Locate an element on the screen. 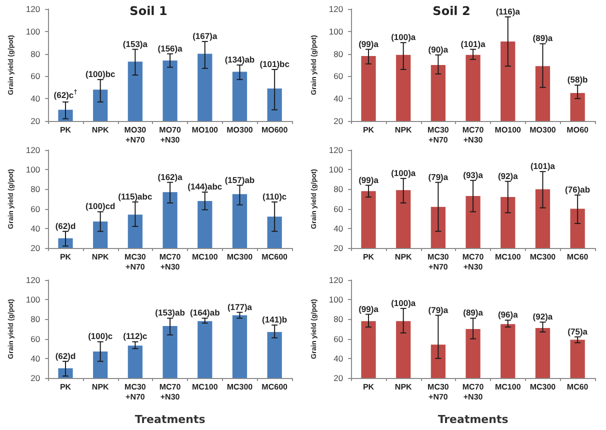  annotation: (167)a is located at coordinates (205, 35).